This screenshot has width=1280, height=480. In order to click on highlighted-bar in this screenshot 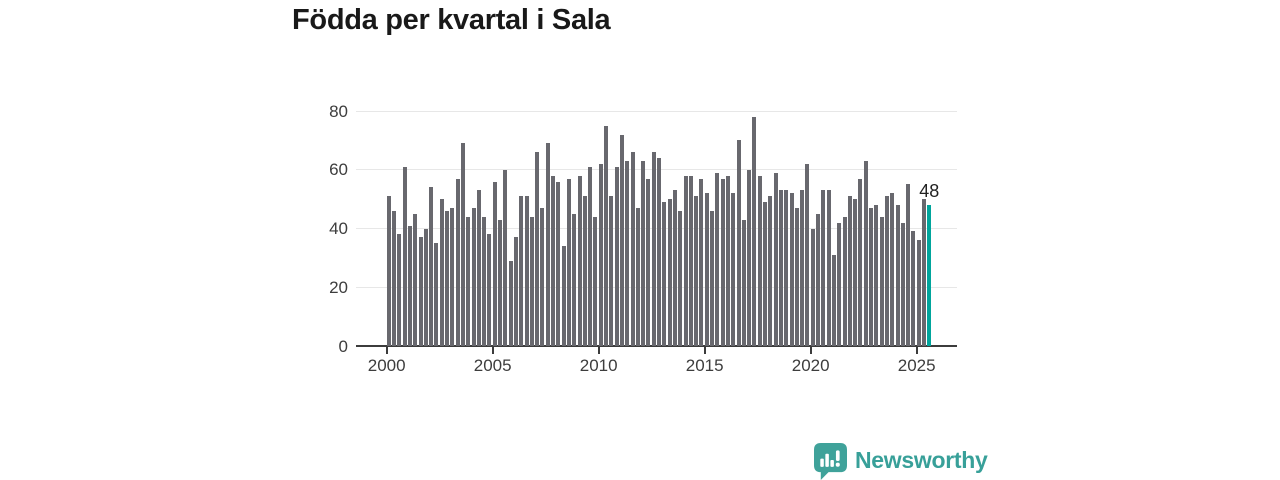, I will do `click(929, 275)`.